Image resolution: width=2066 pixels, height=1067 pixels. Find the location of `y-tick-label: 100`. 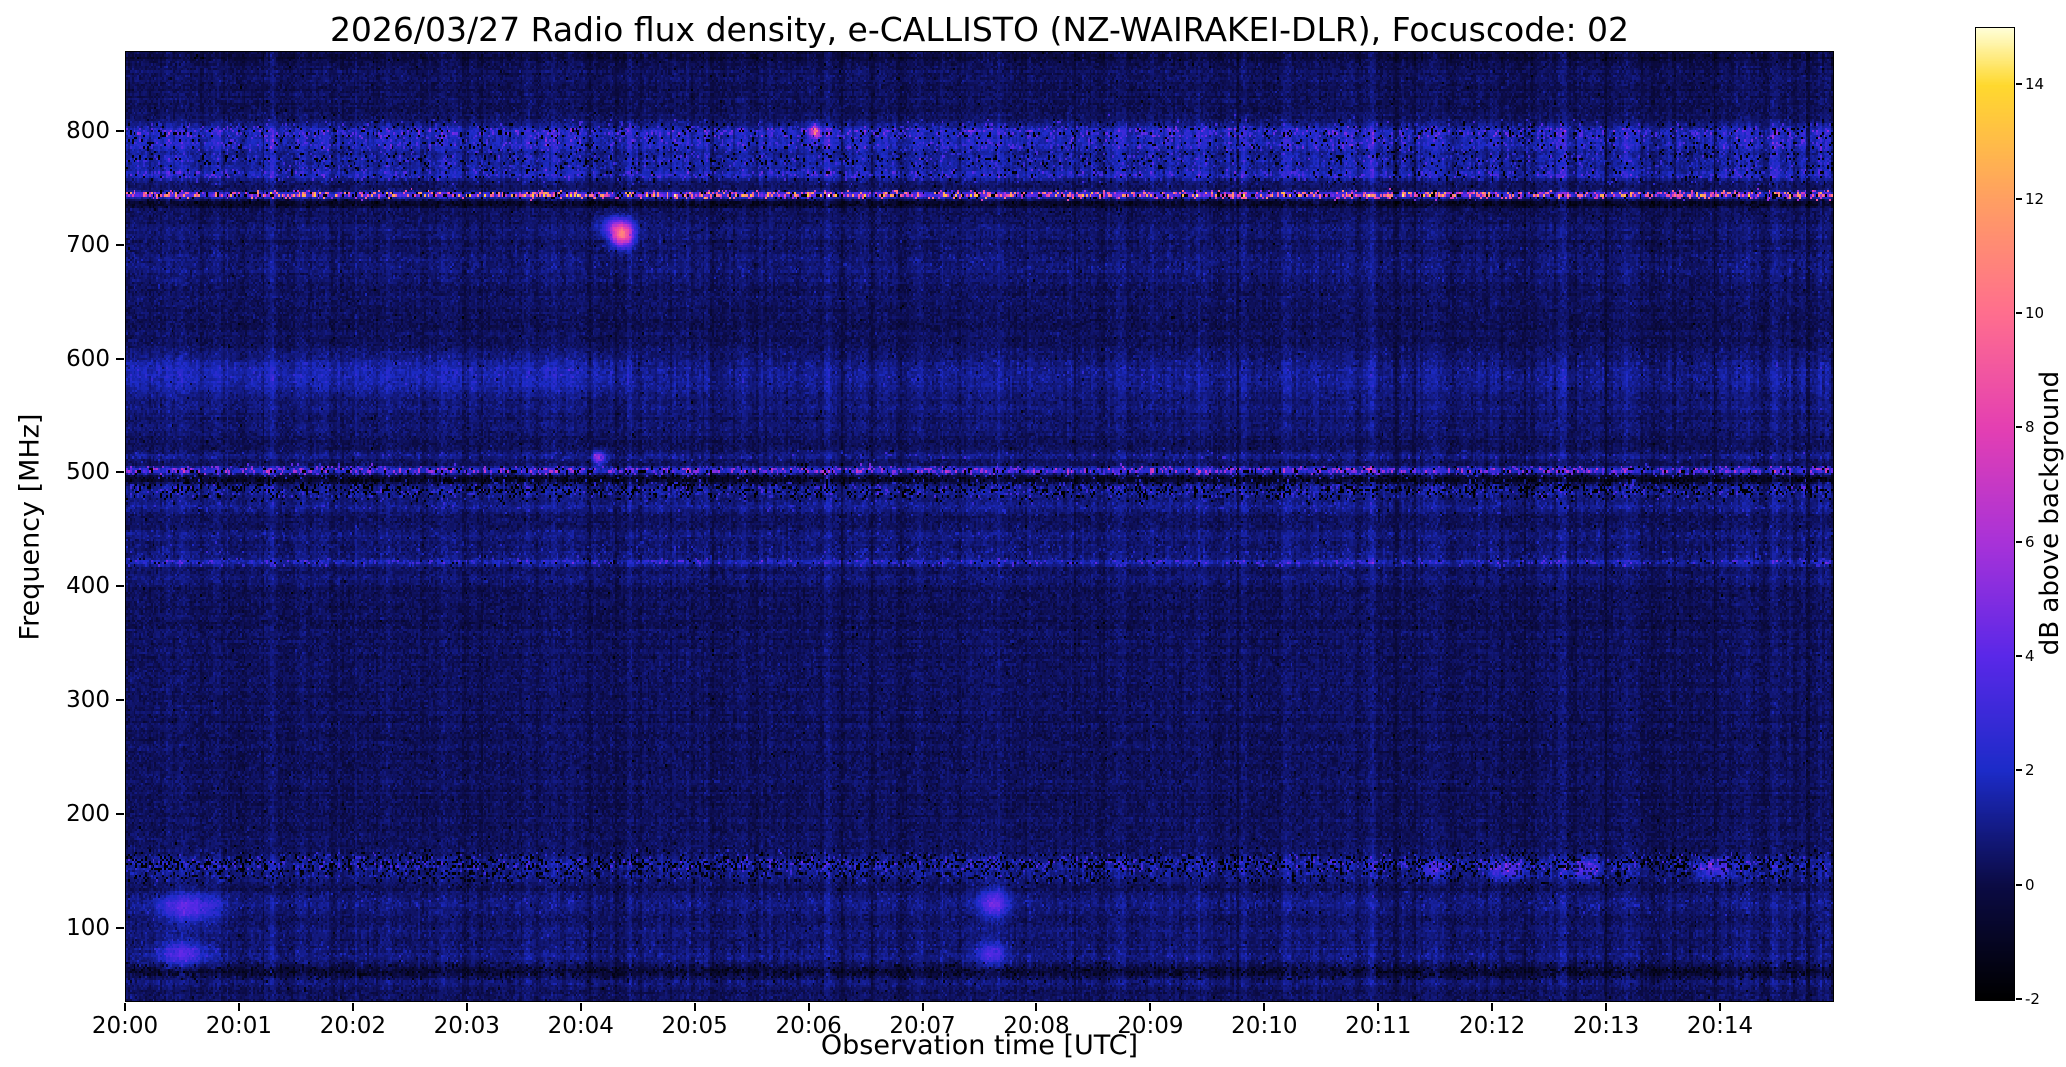

y-tick-label: 100 is located at coordinates (88, 927).